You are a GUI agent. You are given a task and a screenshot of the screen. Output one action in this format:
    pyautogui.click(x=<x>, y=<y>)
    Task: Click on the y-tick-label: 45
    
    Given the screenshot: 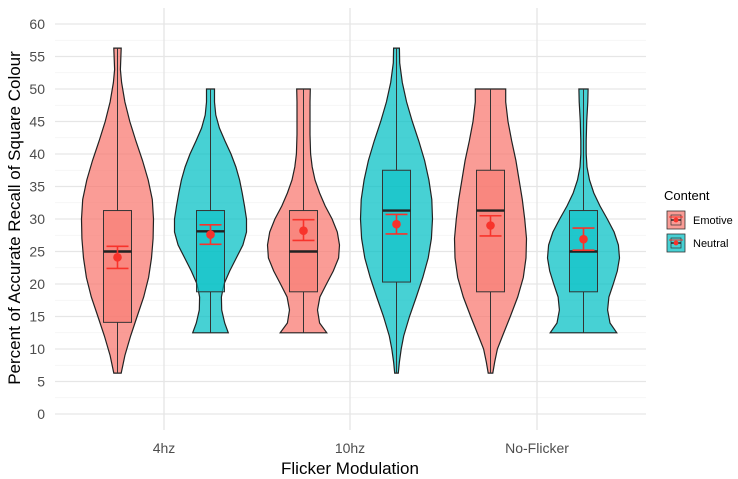 What is the action you would take?
    pyautogui.click(x=37, y=122)
    